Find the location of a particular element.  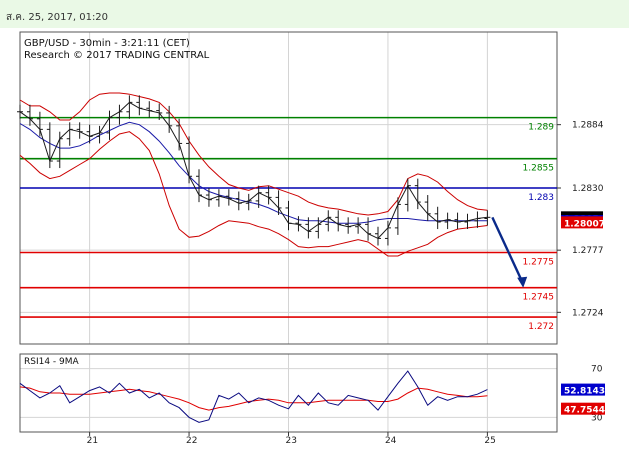

level-label: 1.2745 is located at coordinates (539, 298).